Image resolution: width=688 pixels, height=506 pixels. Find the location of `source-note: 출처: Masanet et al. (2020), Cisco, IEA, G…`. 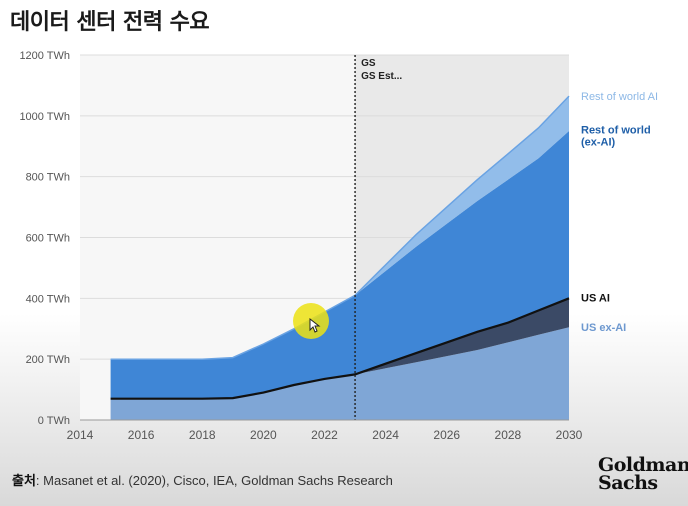

source-note: 출처: Masanet et al. (2020), Cisco, IEA, G… is located at coordinates (202, 479).